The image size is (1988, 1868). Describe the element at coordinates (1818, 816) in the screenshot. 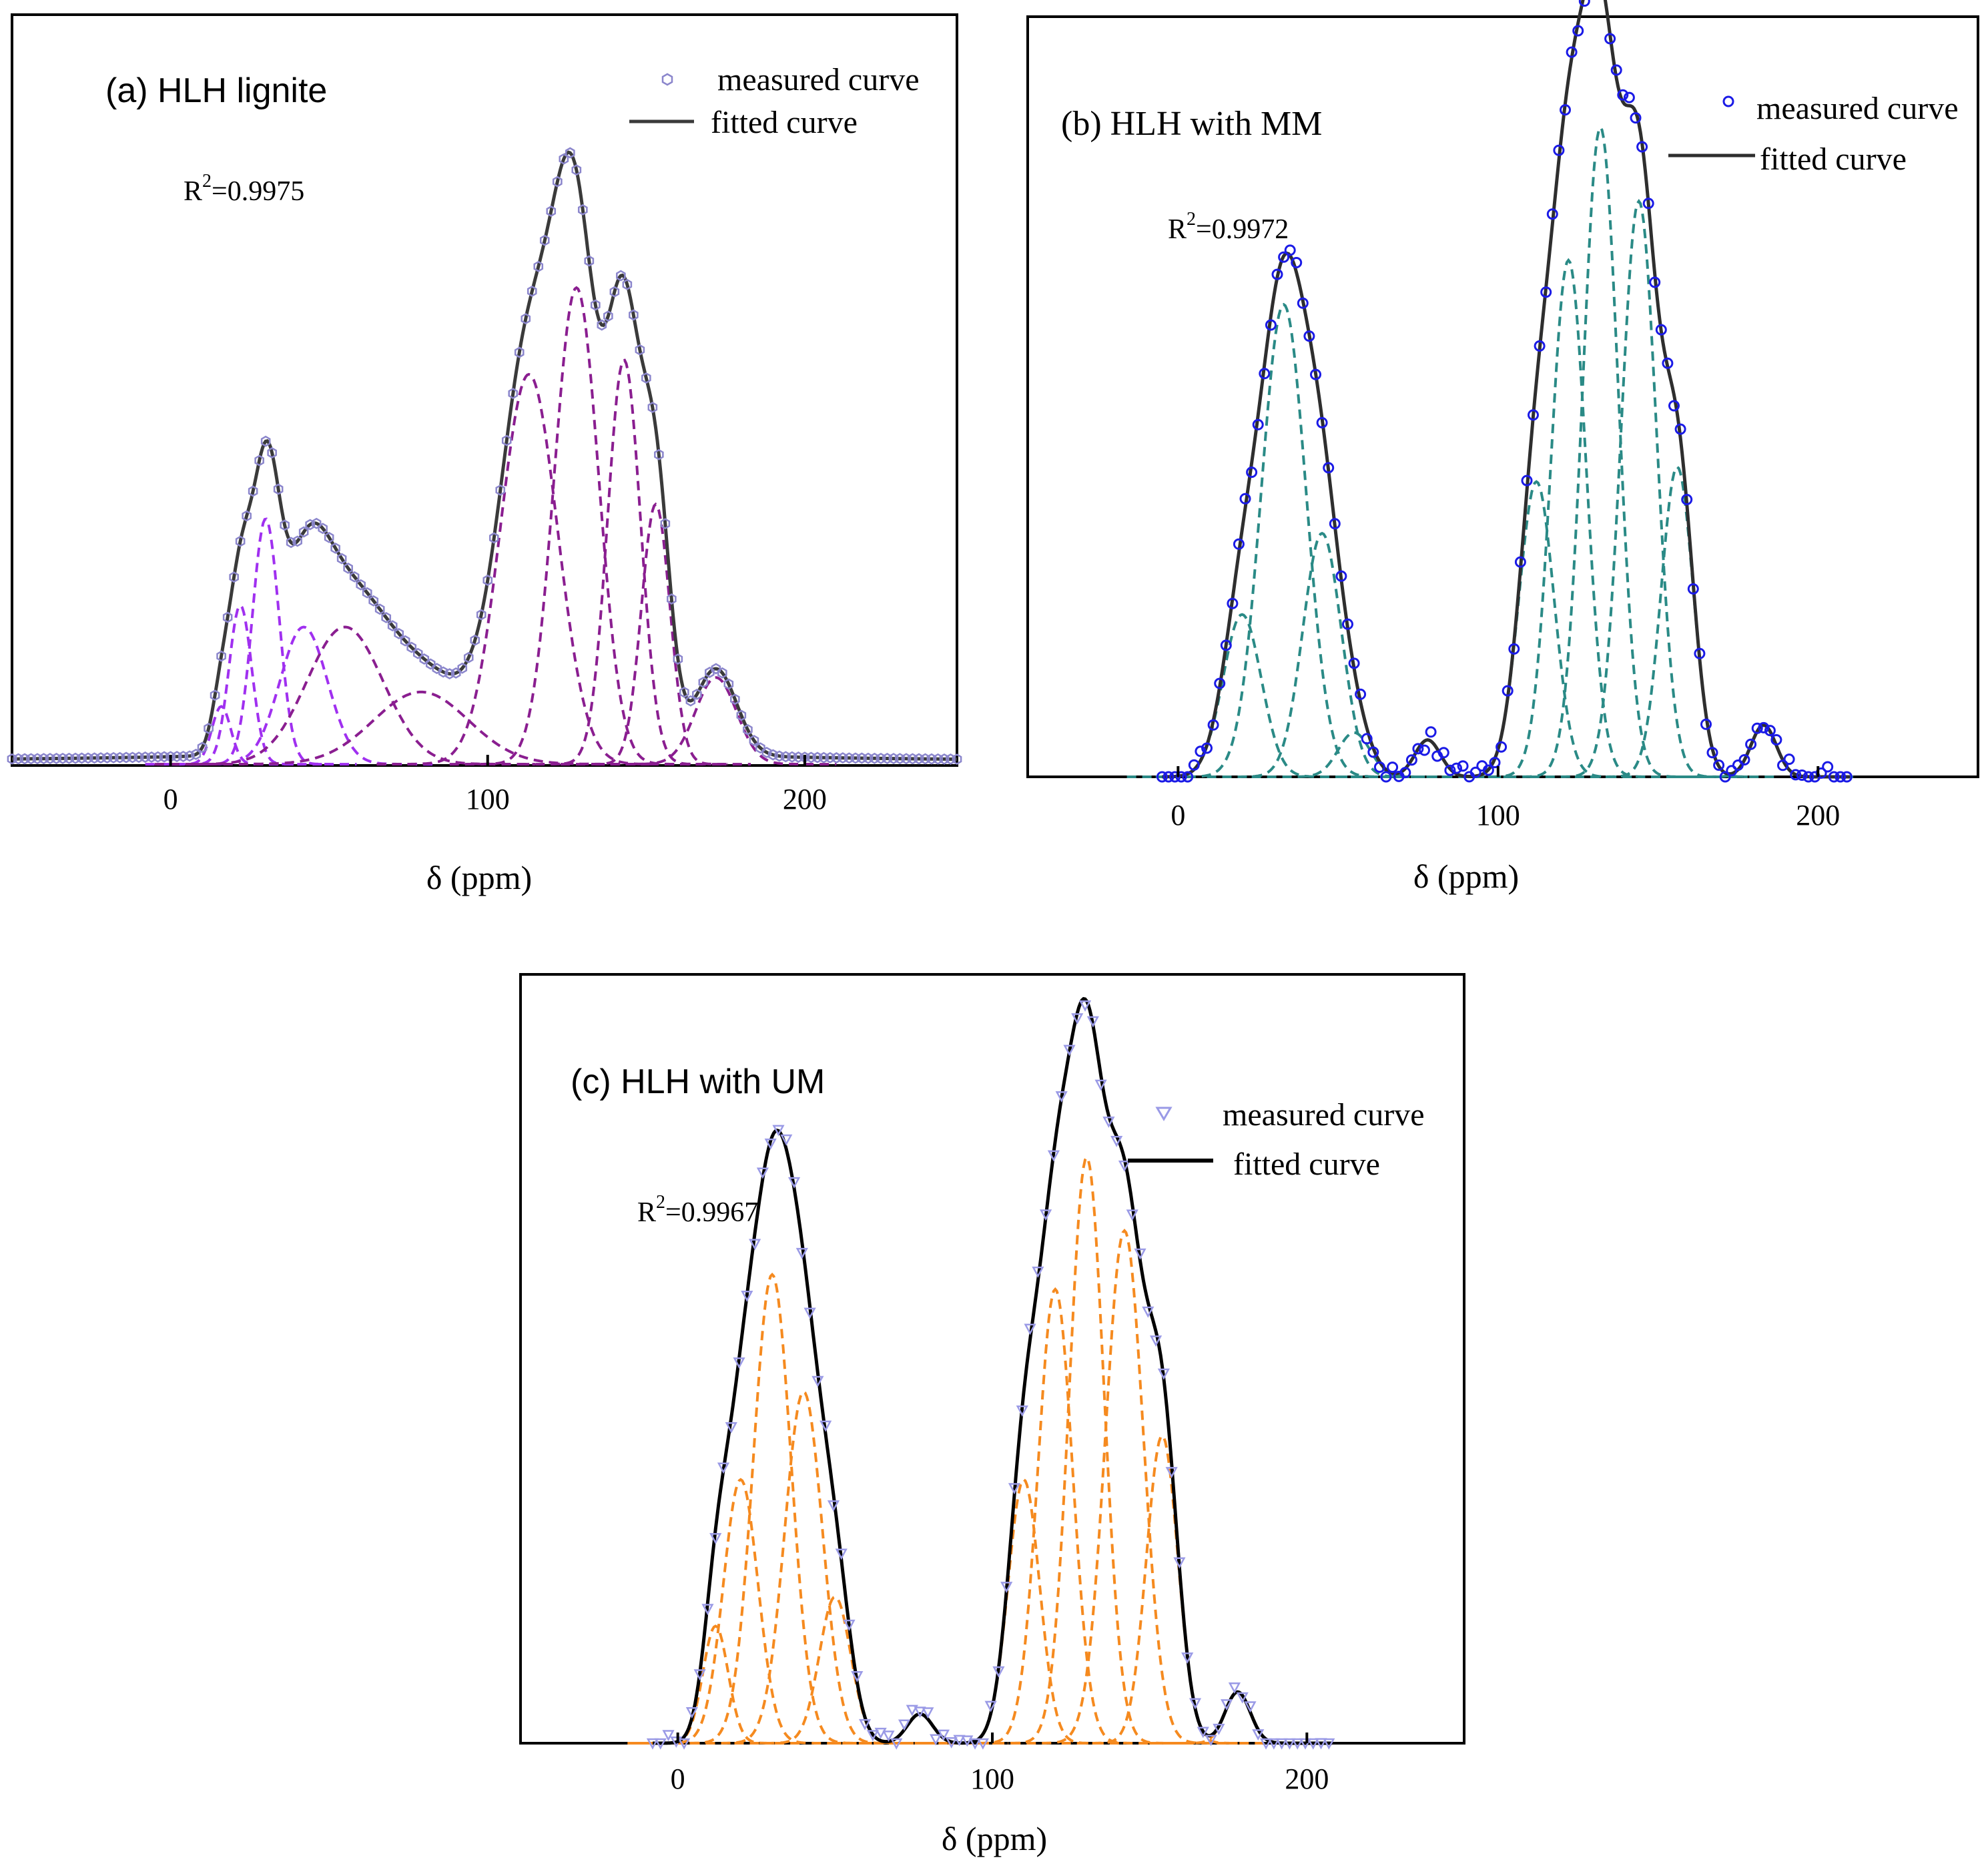

I see `panel-b-tick-label-2: 200` at that location.